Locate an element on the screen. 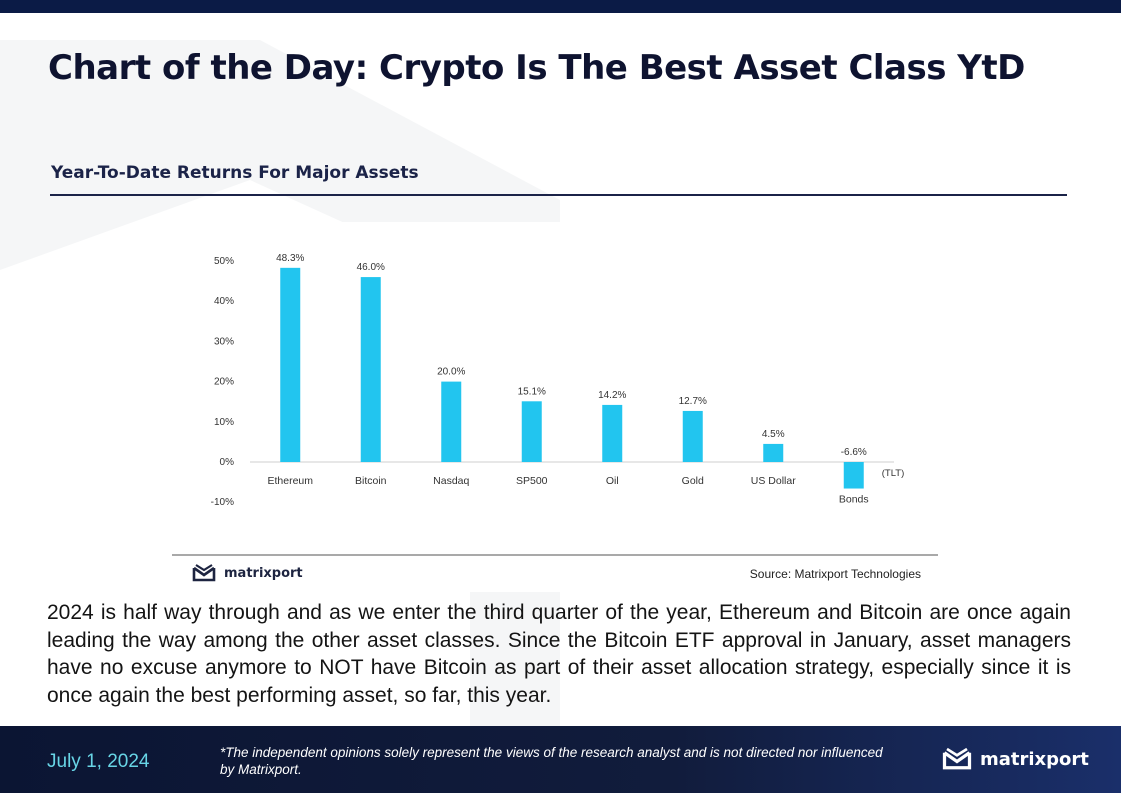  top-accent-bar is located at coordinates (560, 6).